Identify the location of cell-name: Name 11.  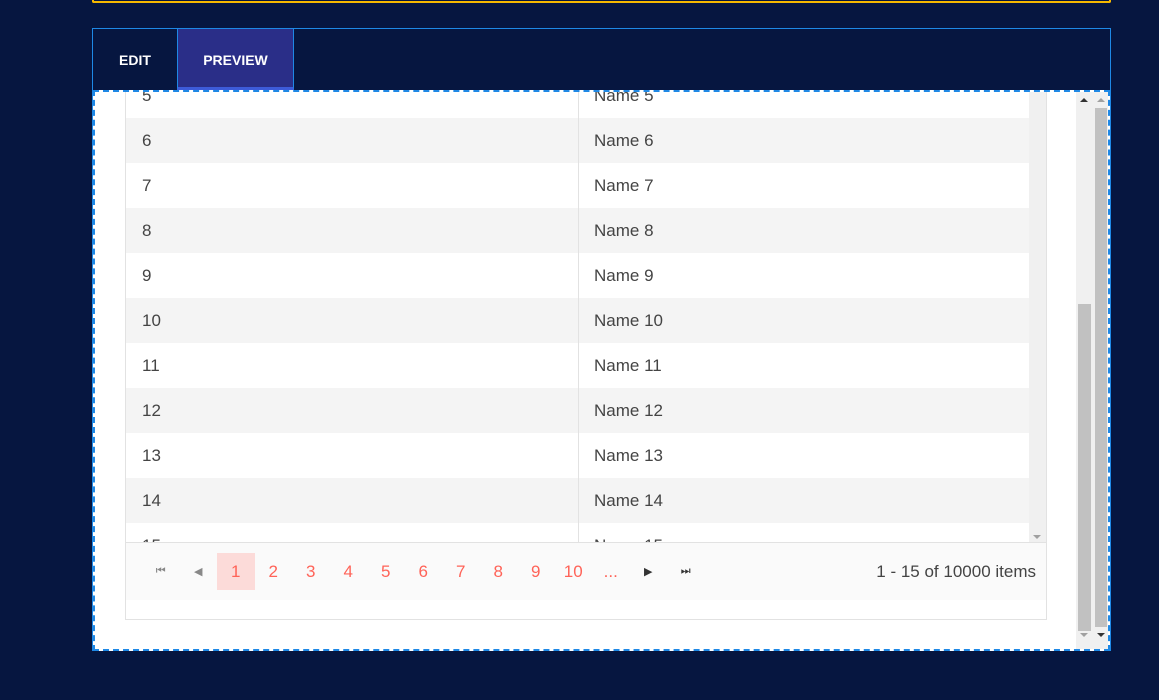
(628, 365).